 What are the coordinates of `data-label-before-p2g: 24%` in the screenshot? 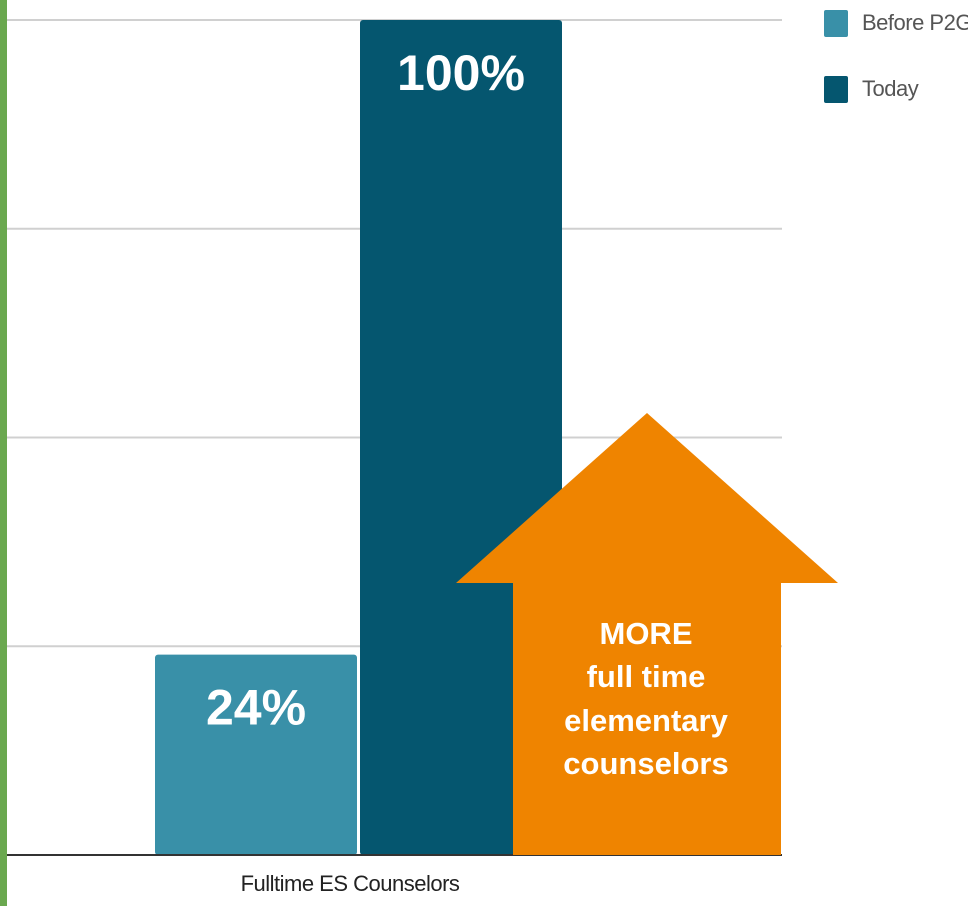 It's located at (256, 708).